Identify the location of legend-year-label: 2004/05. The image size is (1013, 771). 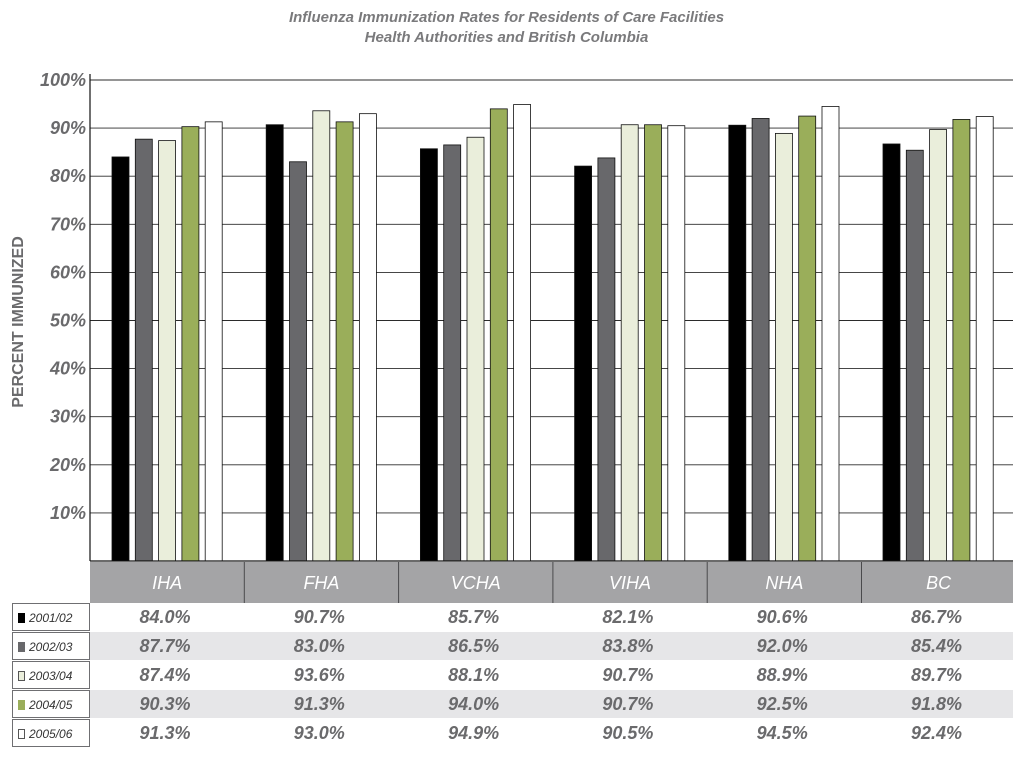
(51, 705).